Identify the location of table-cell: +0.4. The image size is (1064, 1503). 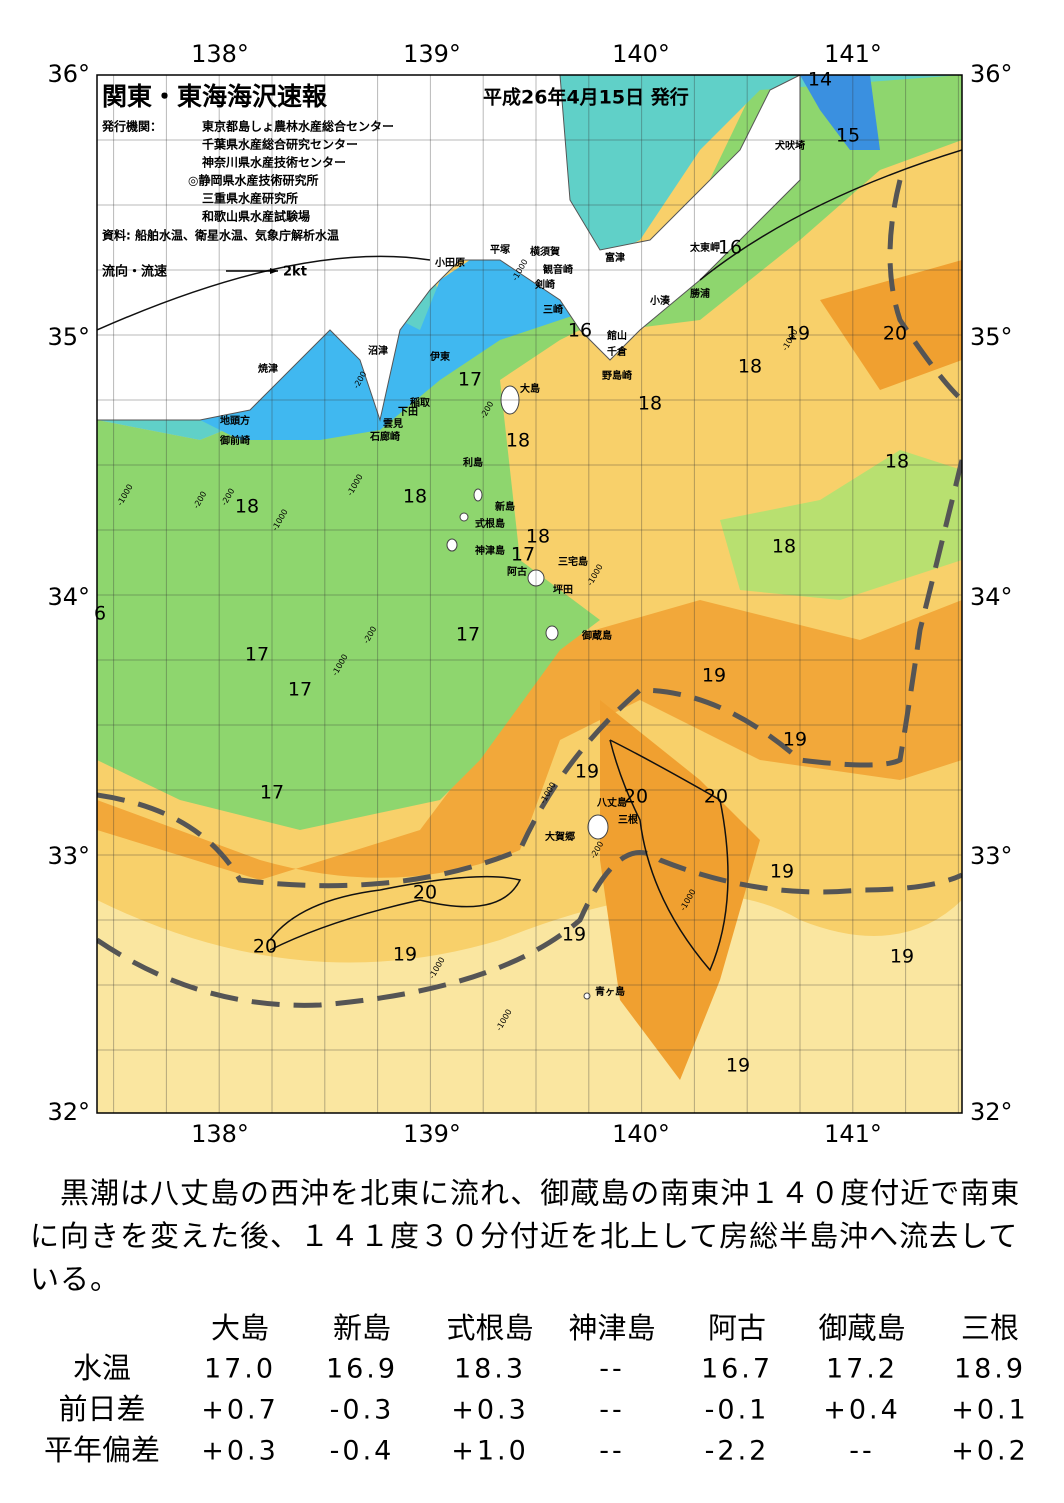
(862, 1410).